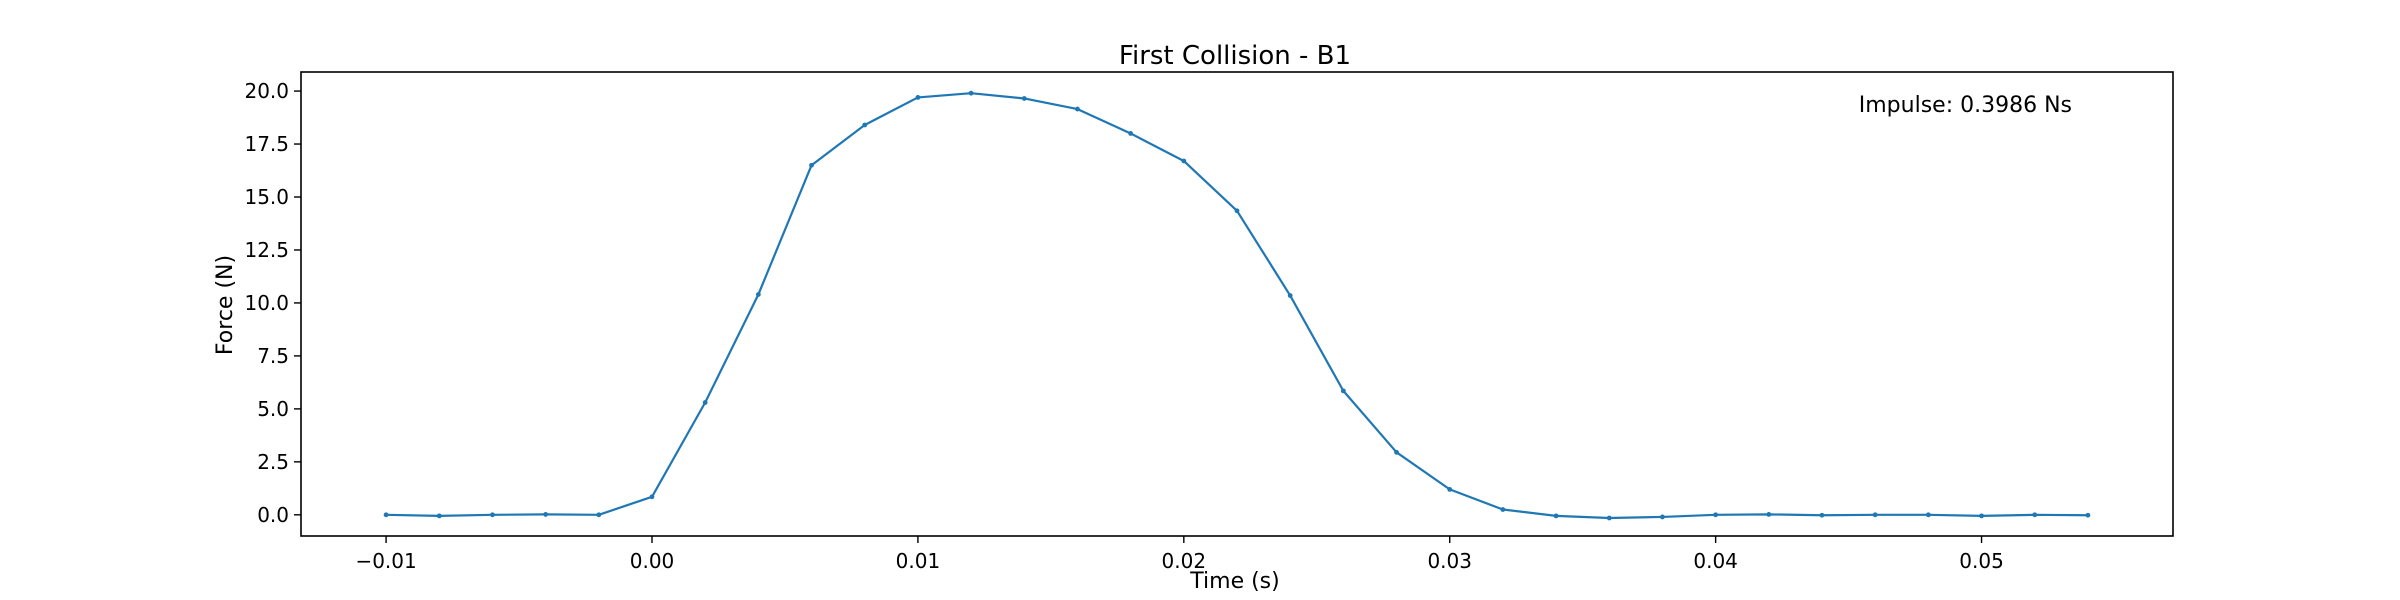 The image size is (2400, 600). I want to click on y-tick-label: 7.5, so click(273, 356).